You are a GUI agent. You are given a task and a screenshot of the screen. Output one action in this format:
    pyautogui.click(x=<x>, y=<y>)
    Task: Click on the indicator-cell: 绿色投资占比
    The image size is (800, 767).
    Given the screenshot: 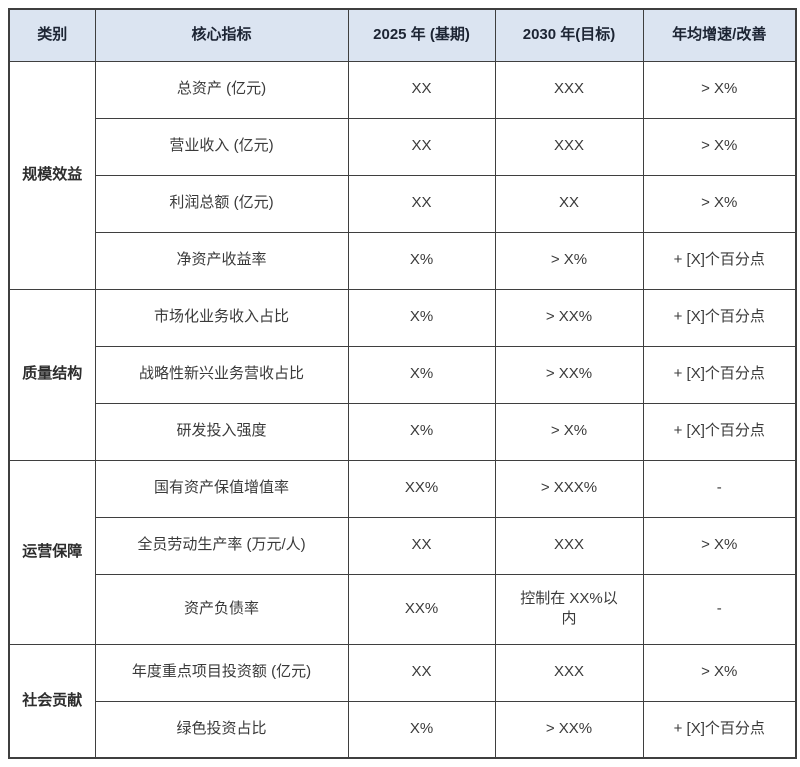 What is the action you would take?
    pyautogui.click(x=221, y=729)
    